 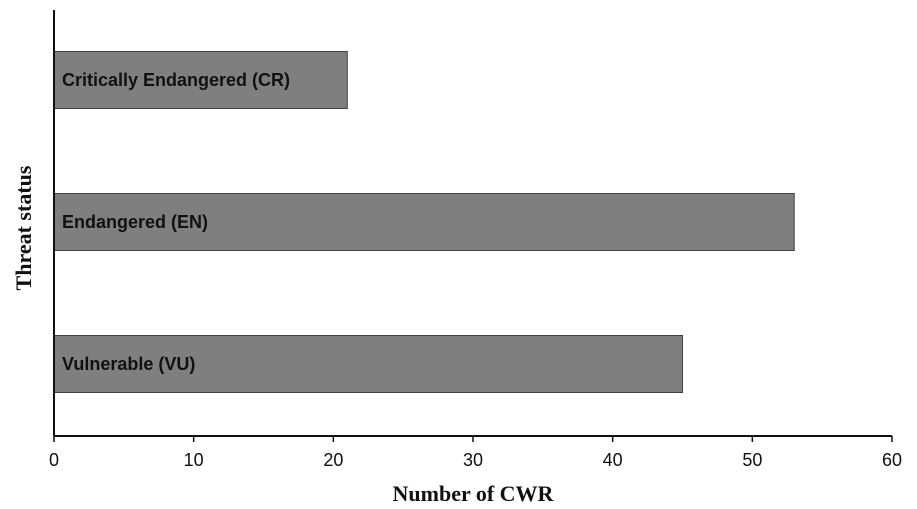 What do you see at coordinates (54, 460) in the screenshot?
I see `x-tick-label: 0` at bounding box center [54, 460].